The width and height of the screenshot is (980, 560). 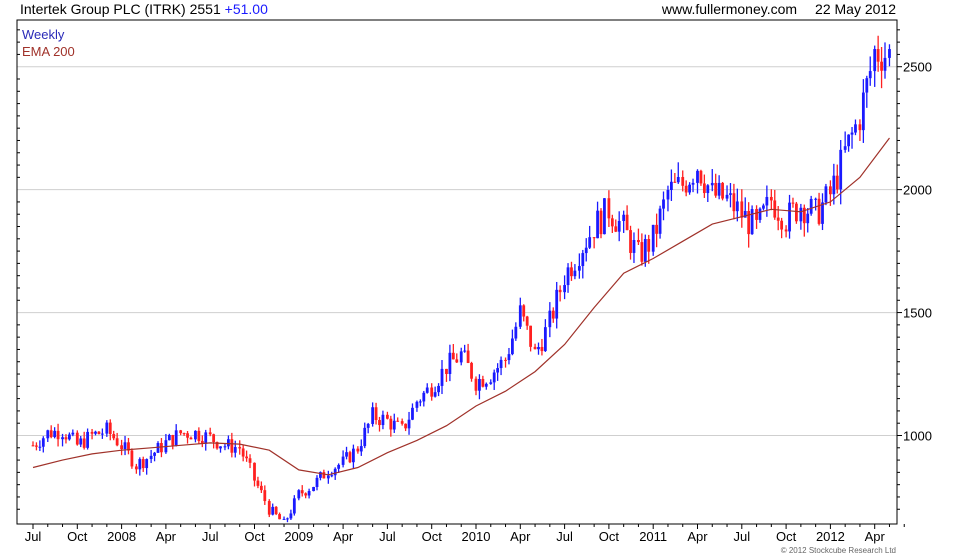 I want to click on y-tick-label: 1000, so click(x=917, y=435).